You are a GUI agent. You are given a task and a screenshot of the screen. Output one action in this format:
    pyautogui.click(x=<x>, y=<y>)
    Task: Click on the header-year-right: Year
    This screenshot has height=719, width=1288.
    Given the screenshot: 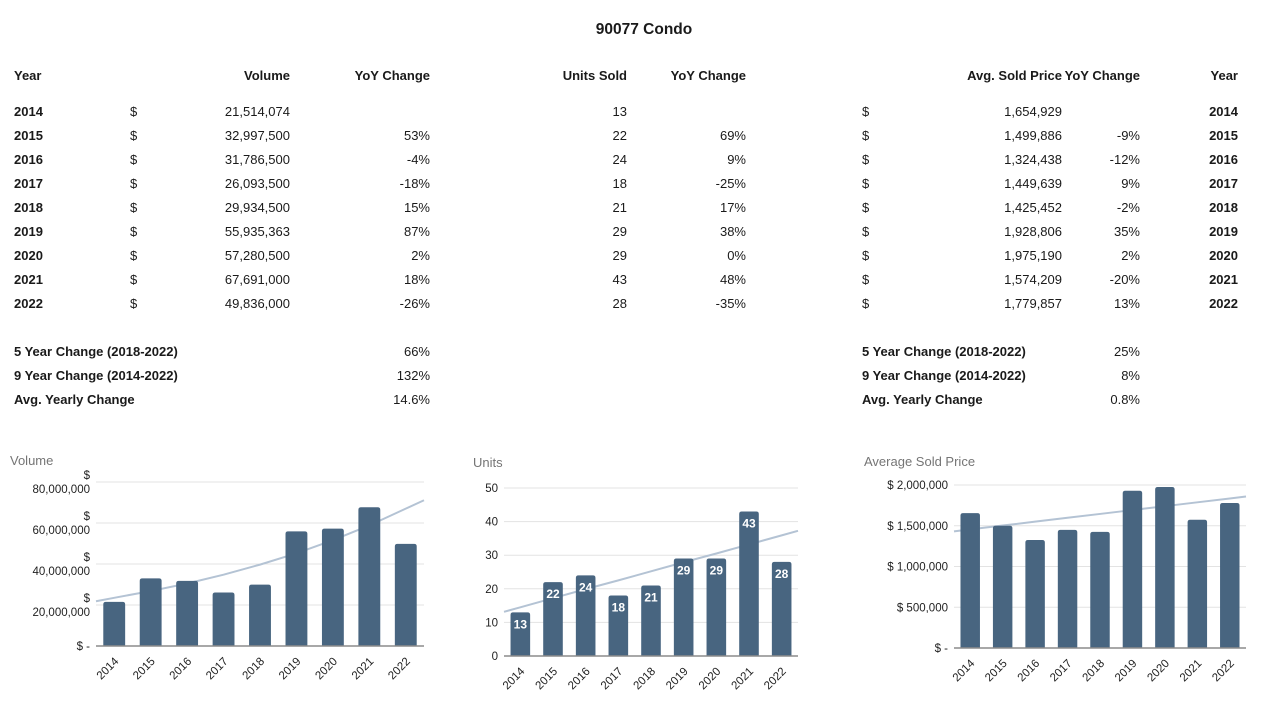 What is the action you would take?
    pyautogui.click(x=1224, y=75)
    